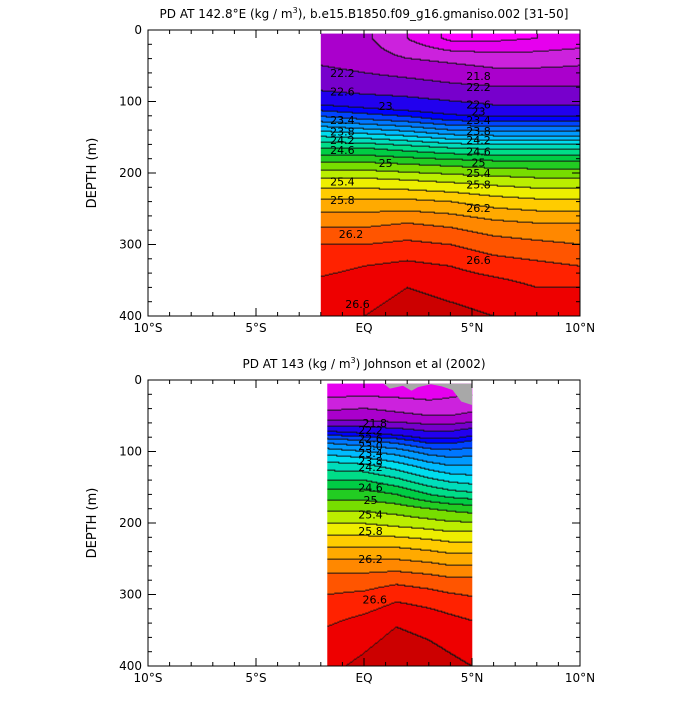 The width and height of the screenshot is (700, 704). I want to click on contour-label: 23.0, so click(370, 446).